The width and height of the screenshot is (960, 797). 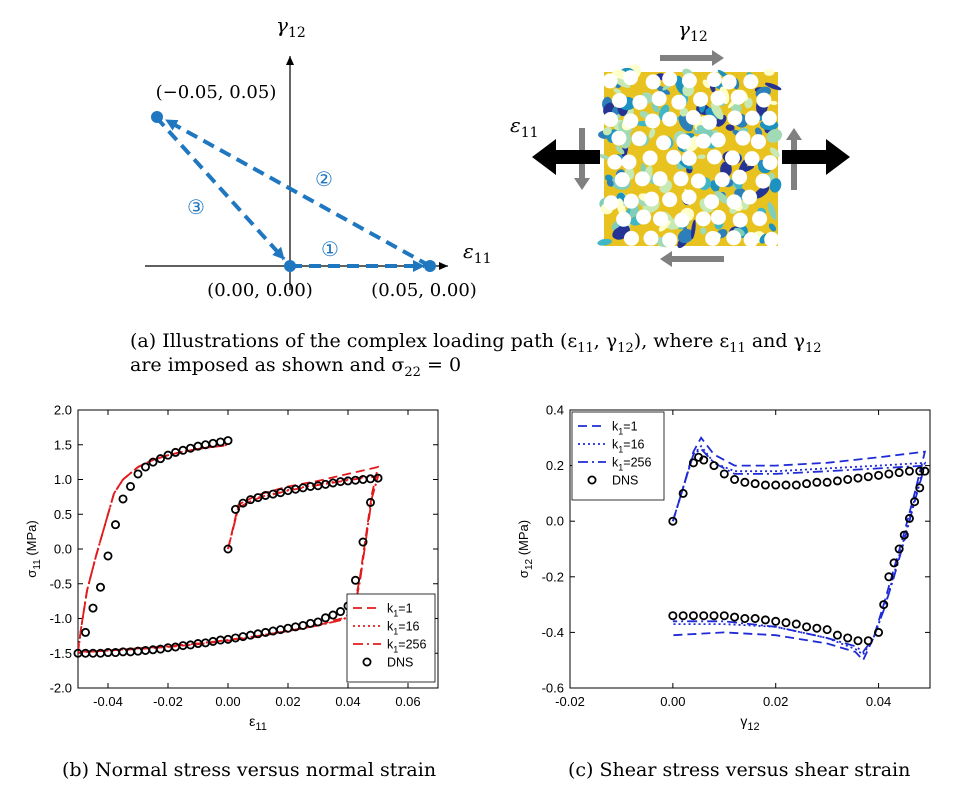 What do you see at coordinates (168, 701) in the screenshot?
I see `x-tick-label: -0.02` at bounding box center [168, 701].